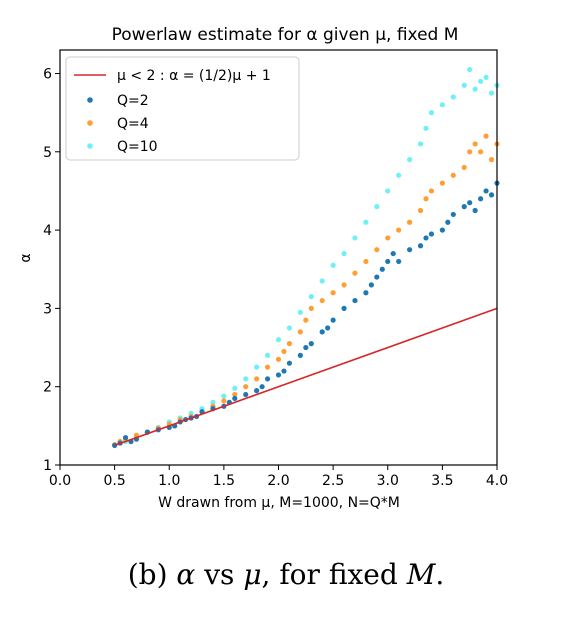  I want to click on caption-m: M, so click(421, 574).